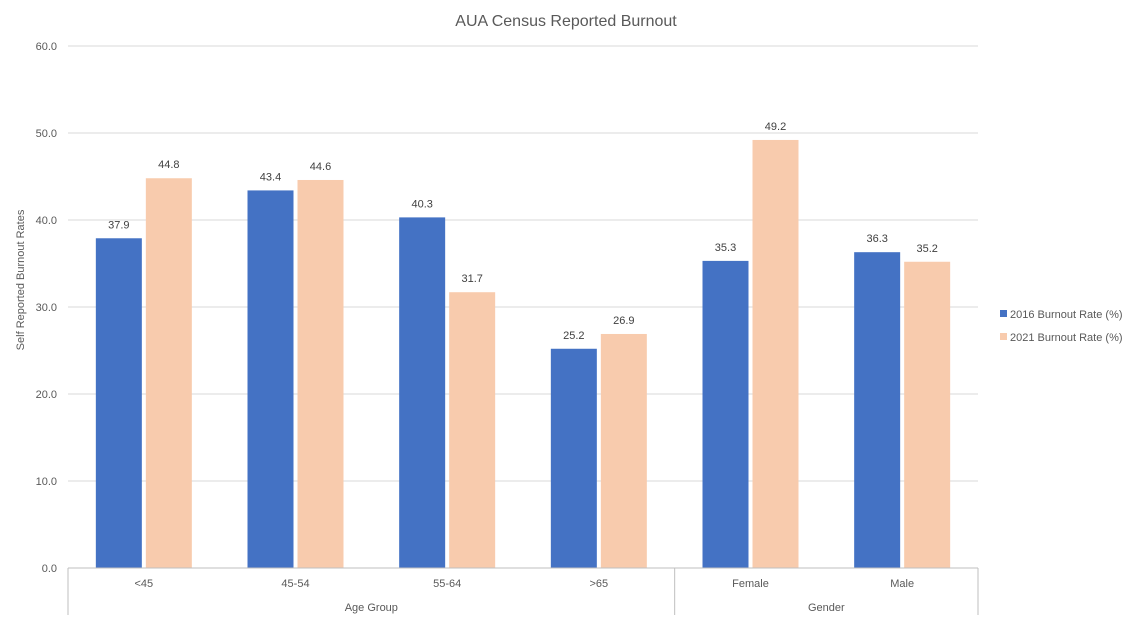  What do you see at coordinates (49, 569) in the screenshot?
I see `y-tick-label: 0.0` at bounding box center [49, 569].